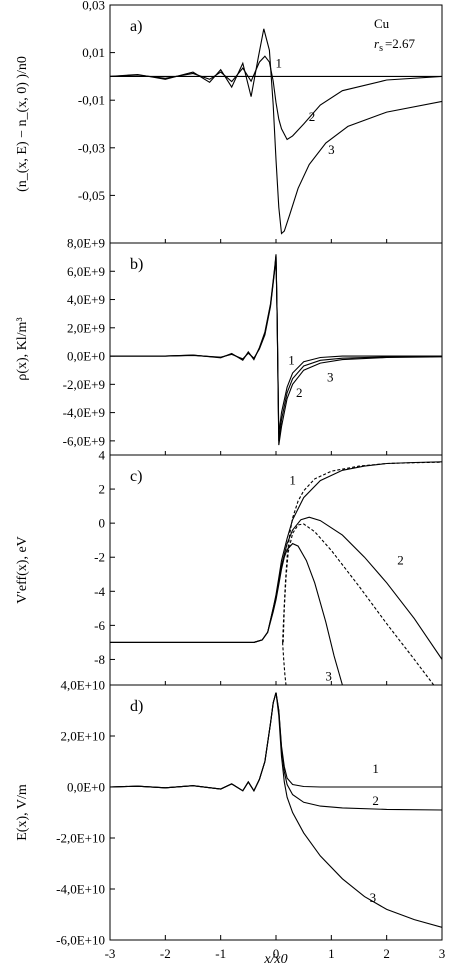 The image size is (452, 969). I want to click on series-1-solid, so click(276, 552).